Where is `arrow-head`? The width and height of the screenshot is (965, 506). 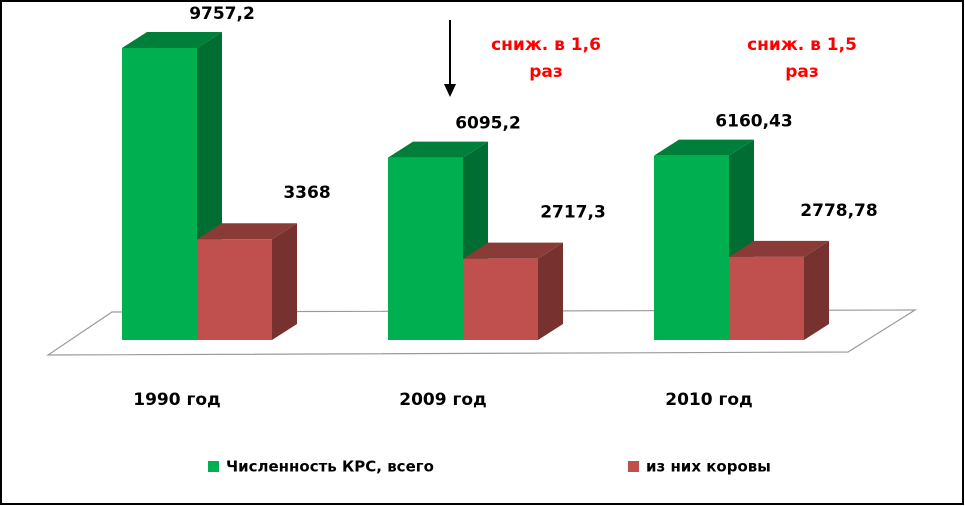 arrow-head is located at coordinates (450, 90).